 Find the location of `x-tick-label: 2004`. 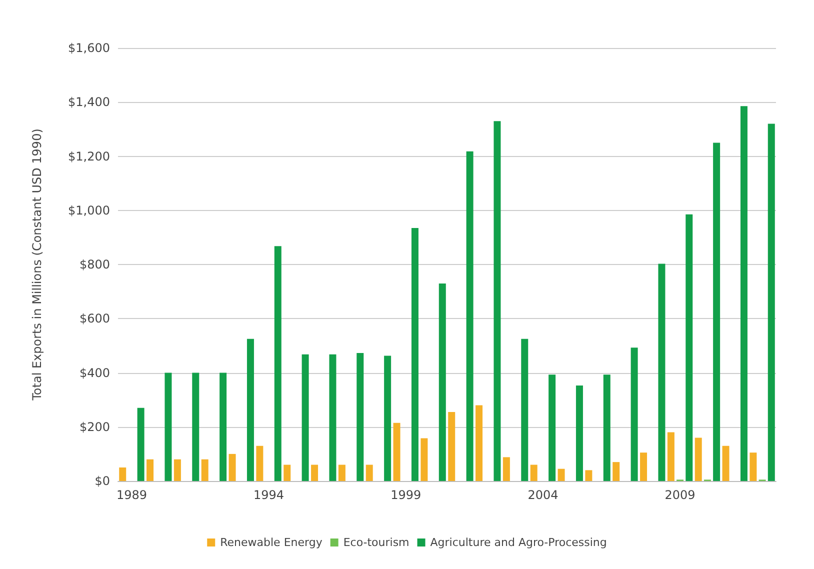

x-tick-label: 2004 is located at coordinates (543, 495).